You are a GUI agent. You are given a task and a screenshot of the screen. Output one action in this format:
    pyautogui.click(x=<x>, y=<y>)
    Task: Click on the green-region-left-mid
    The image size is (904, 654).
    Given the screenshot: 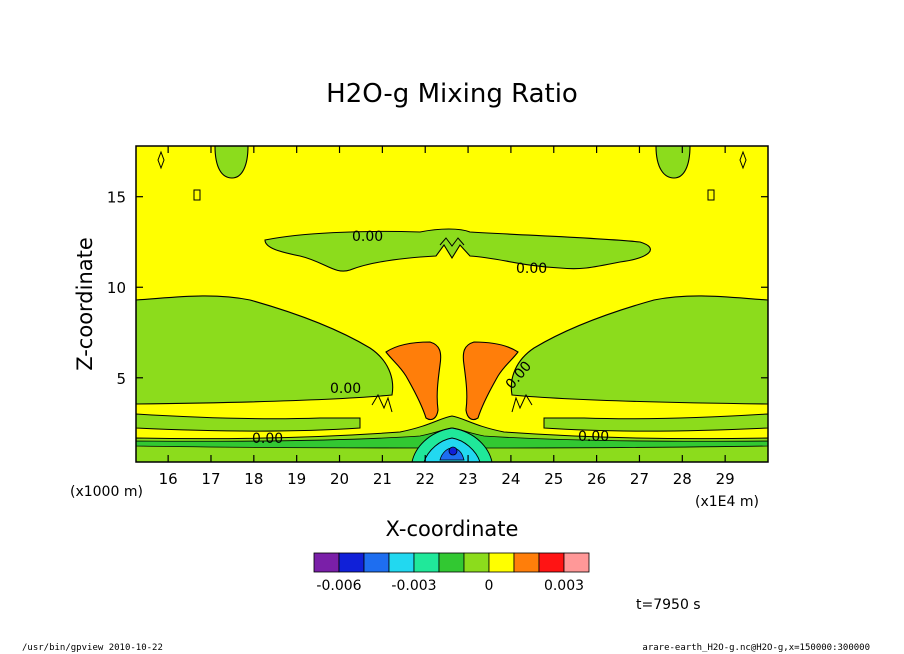 What is the action you would take?
    pyautogui.click(x=265, y=350)
    